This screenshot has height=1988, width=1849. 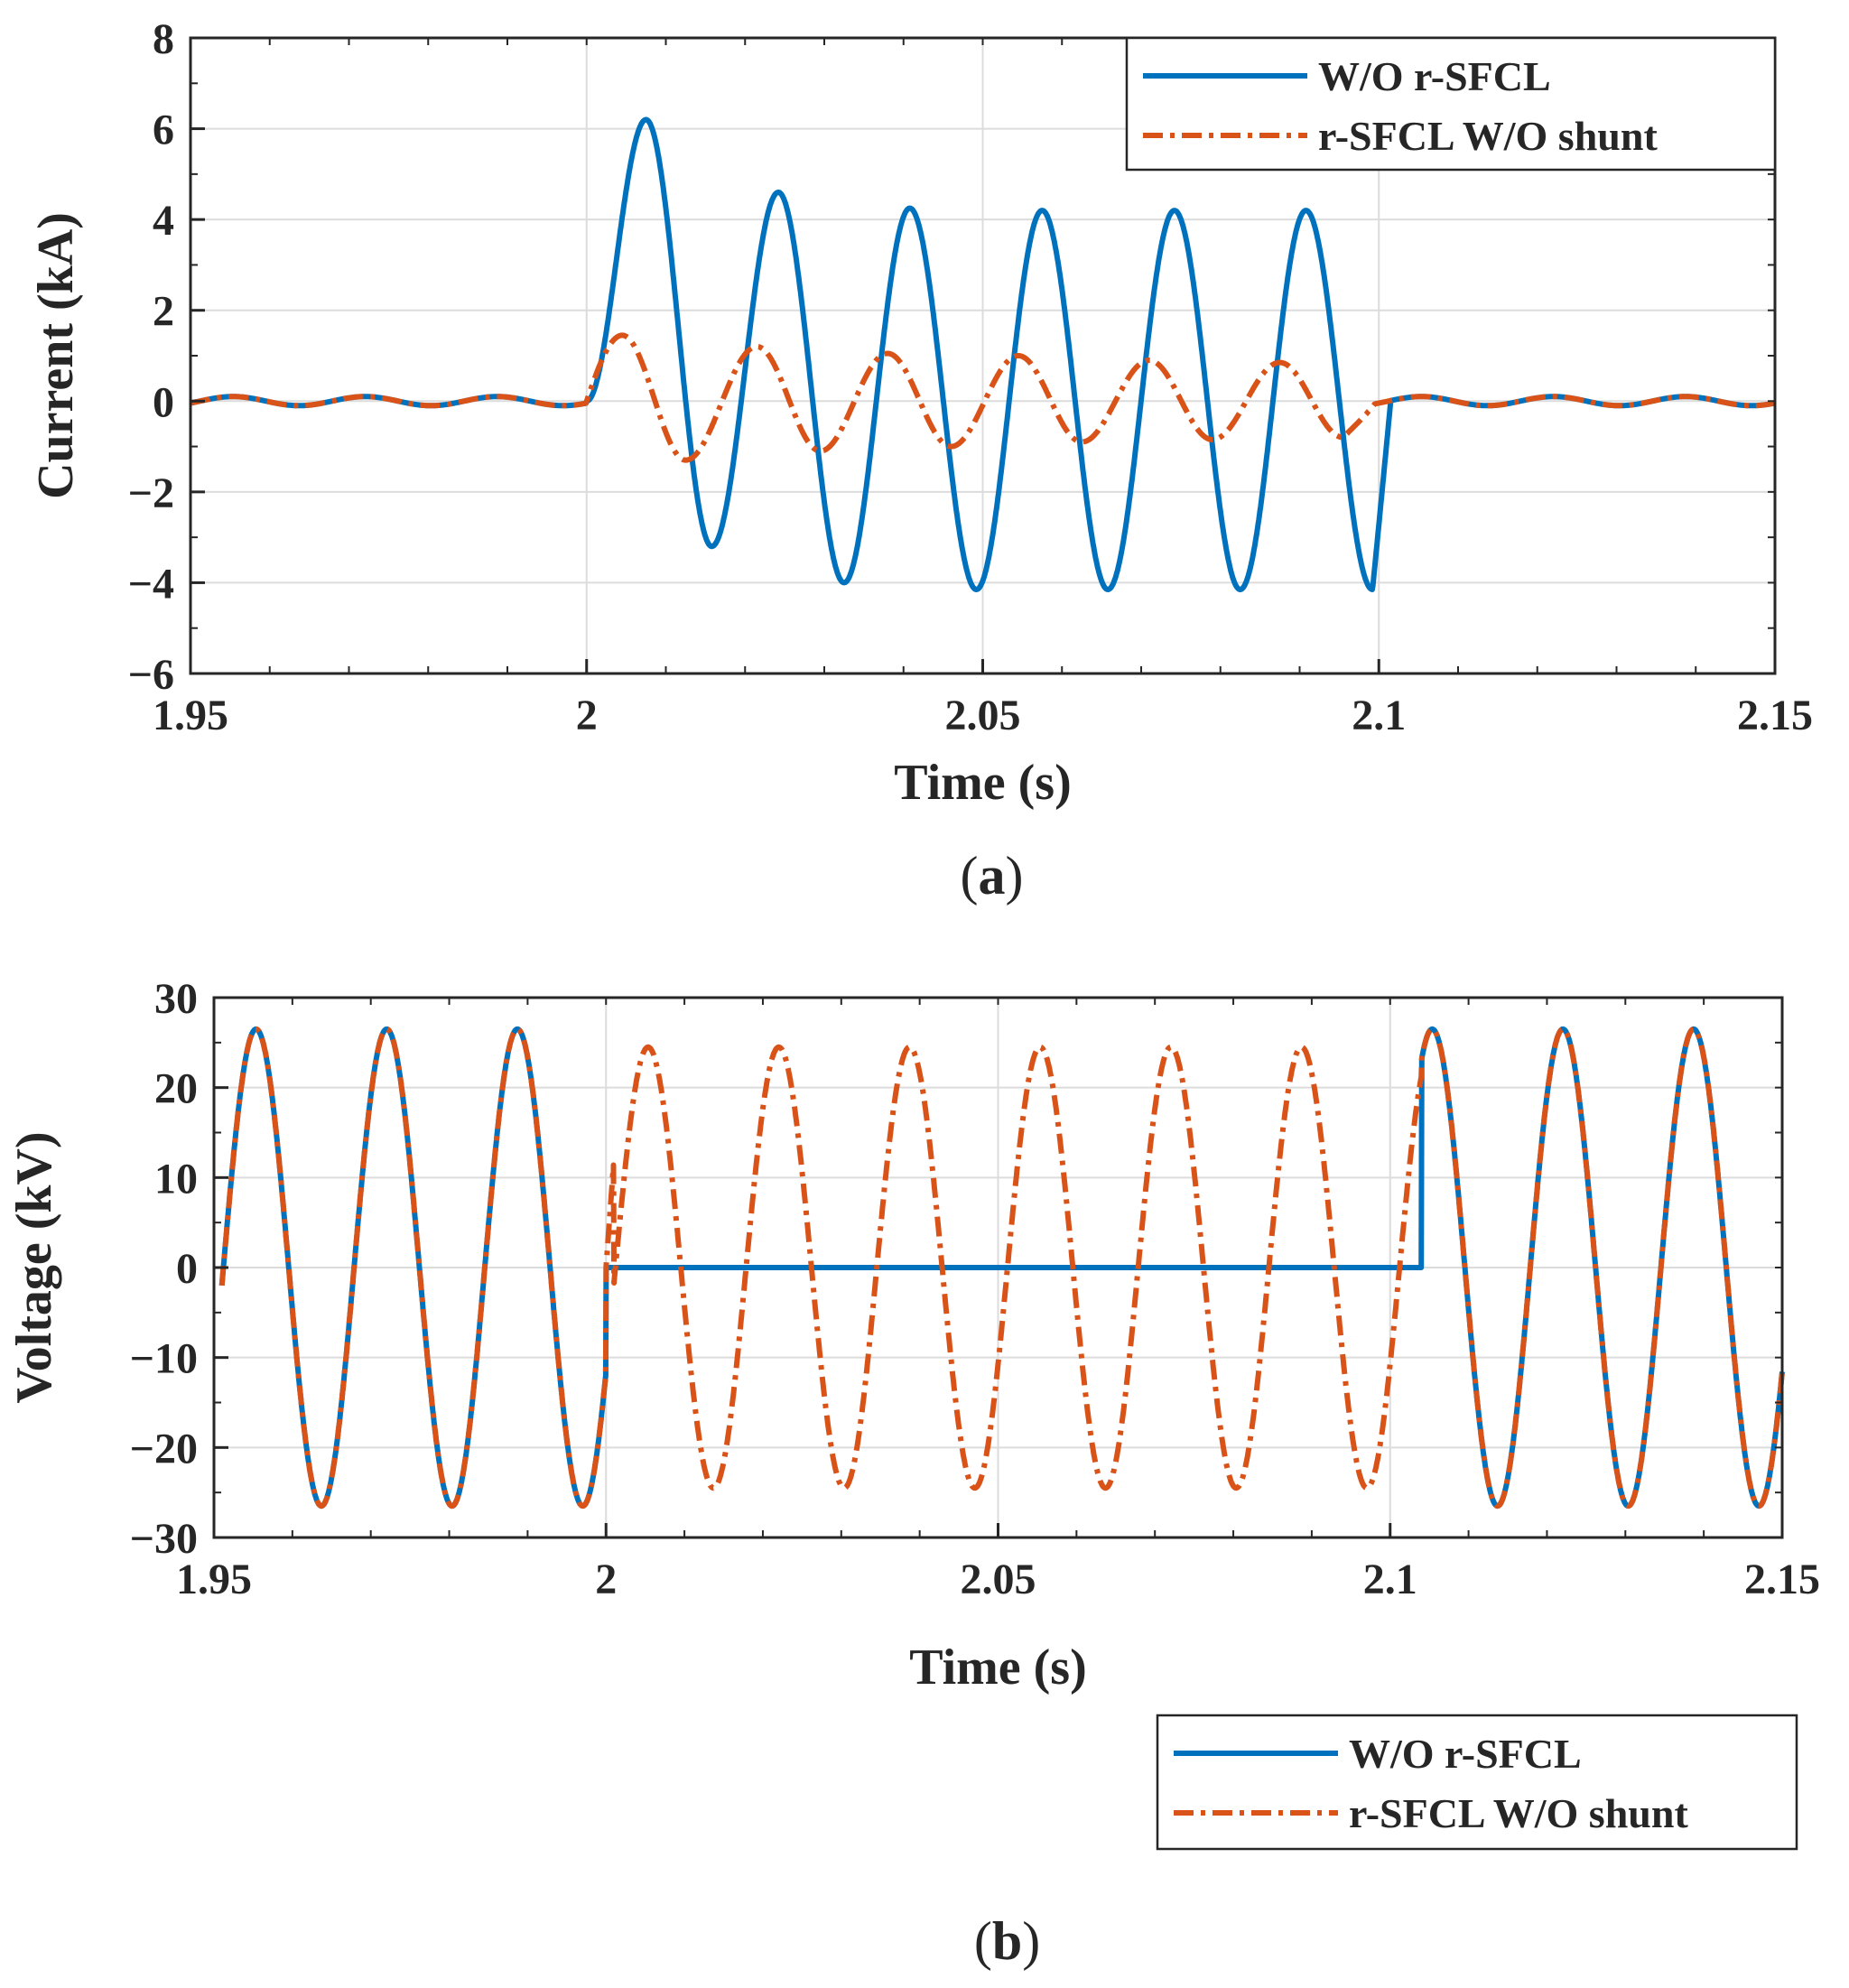 I want to click on y-tick-label: 30, so click(x=176, y=999).